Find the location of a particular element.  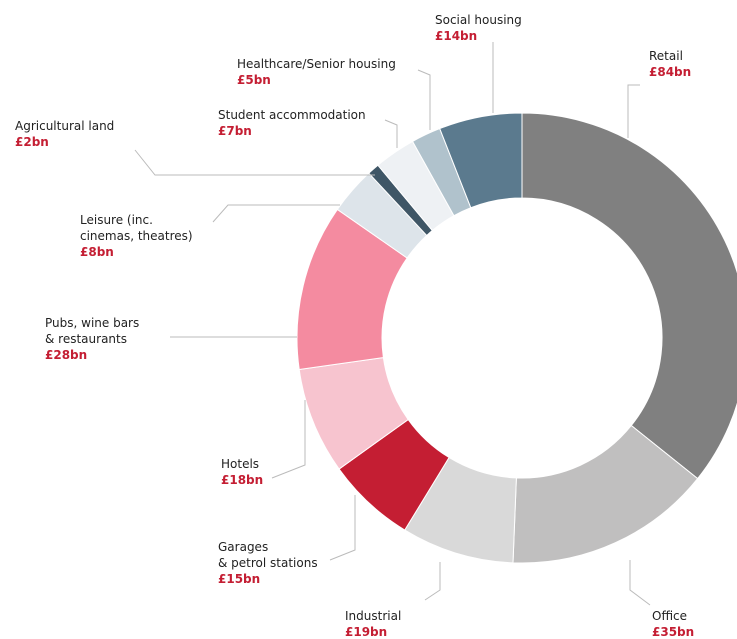

slice-label: Hotels £18bn is located at coordinates (242, 472).